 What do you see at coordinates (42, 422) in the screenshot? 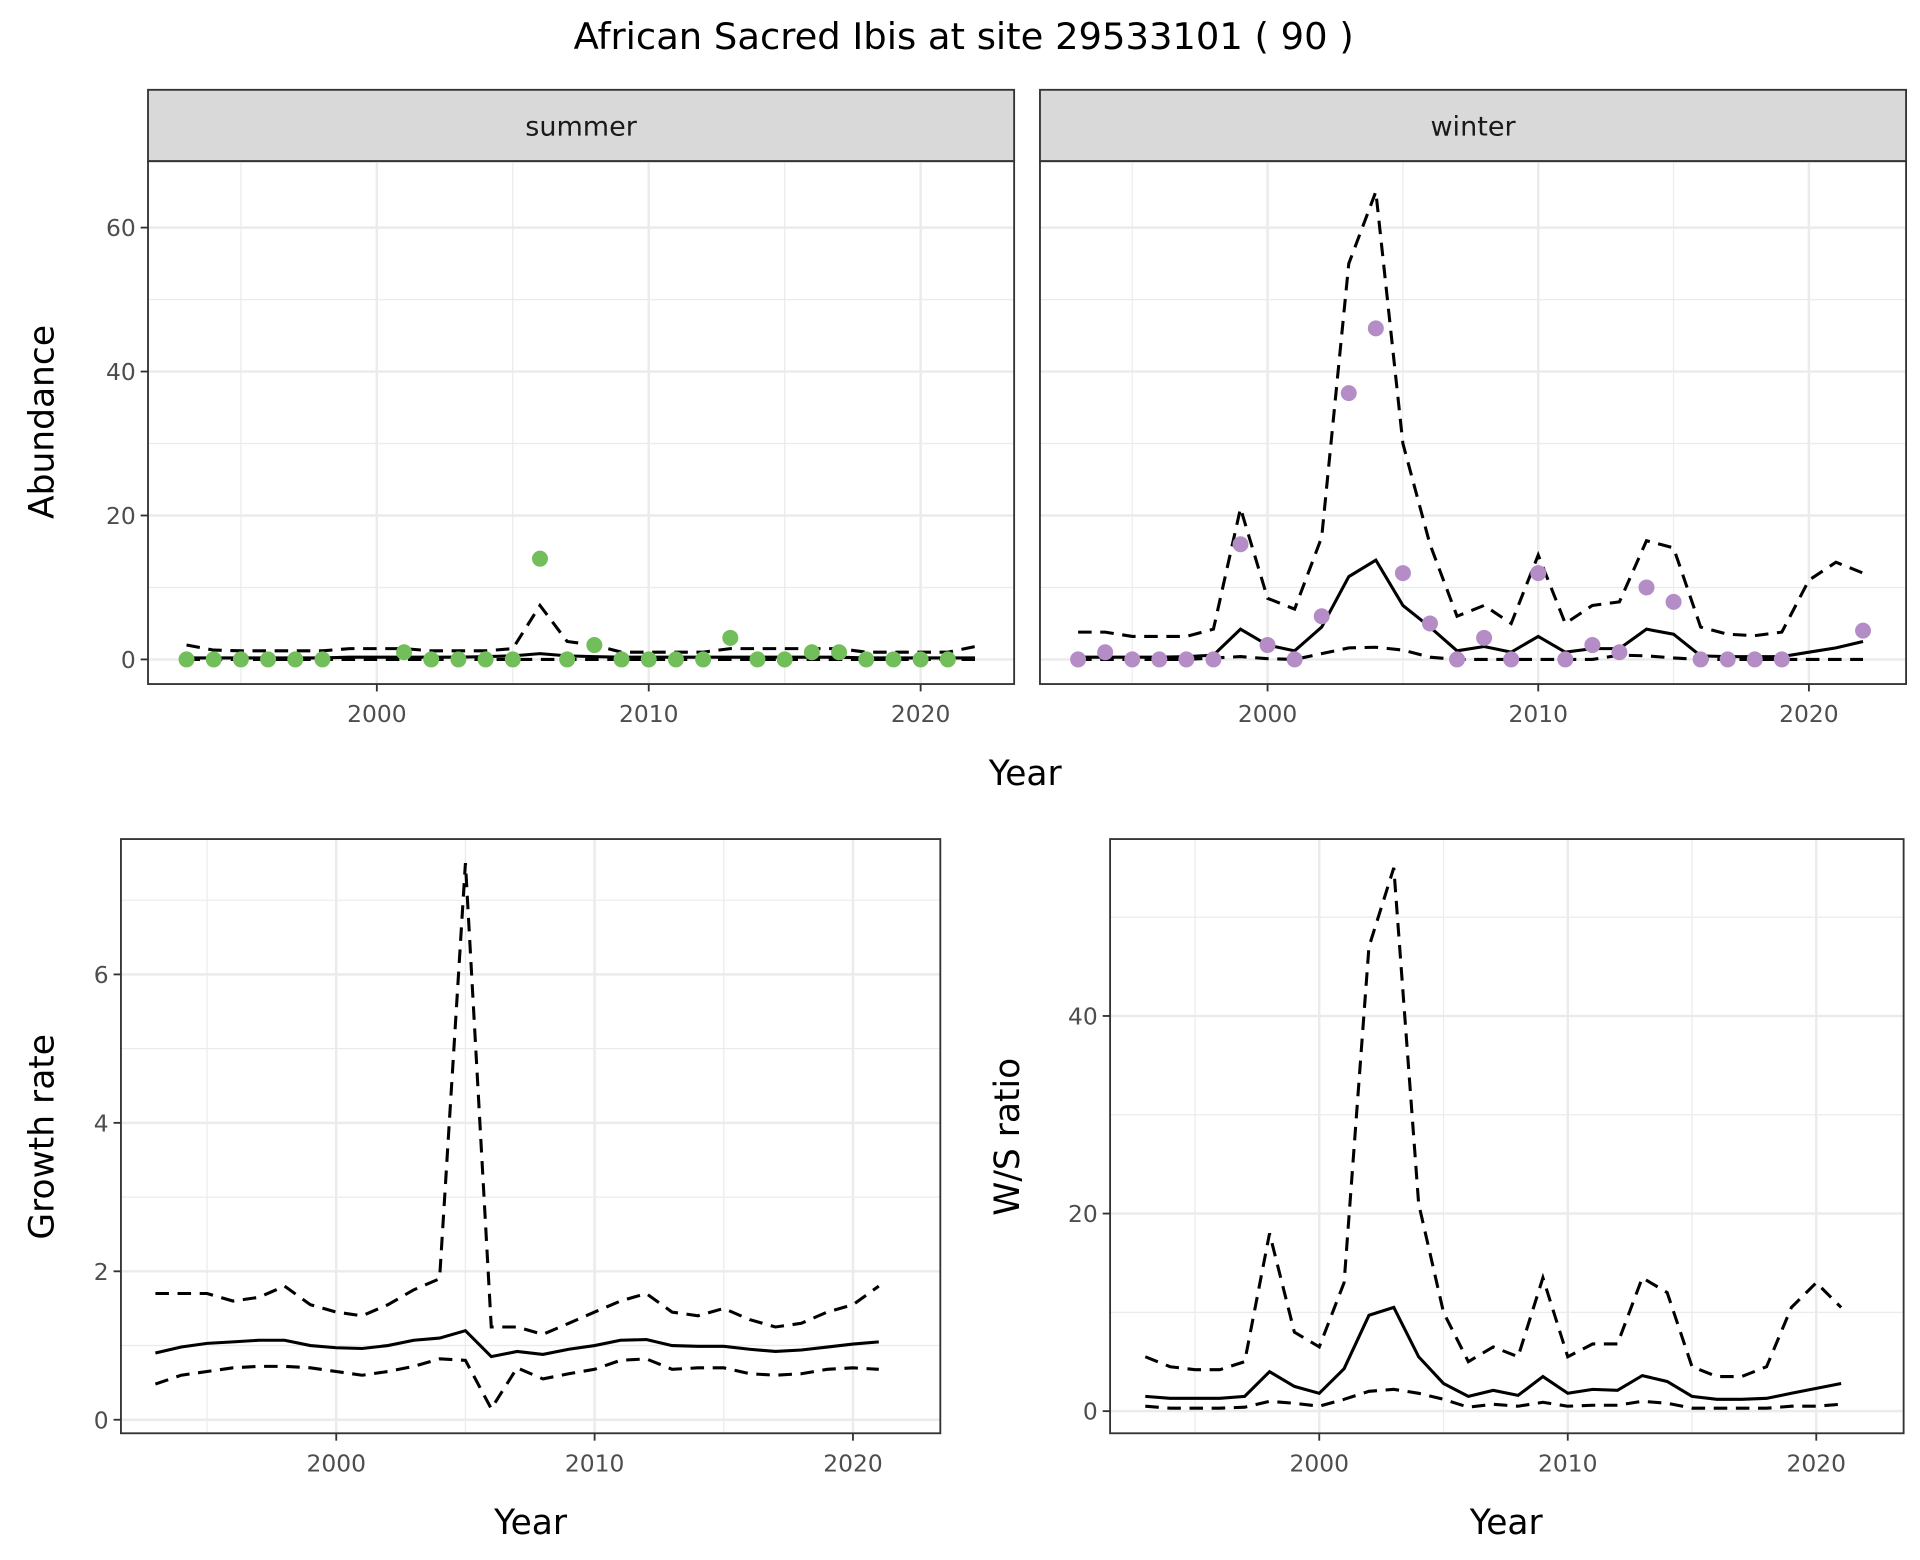
I see `top-y-axis-label: Abundance` at bounding box center [42, 422].